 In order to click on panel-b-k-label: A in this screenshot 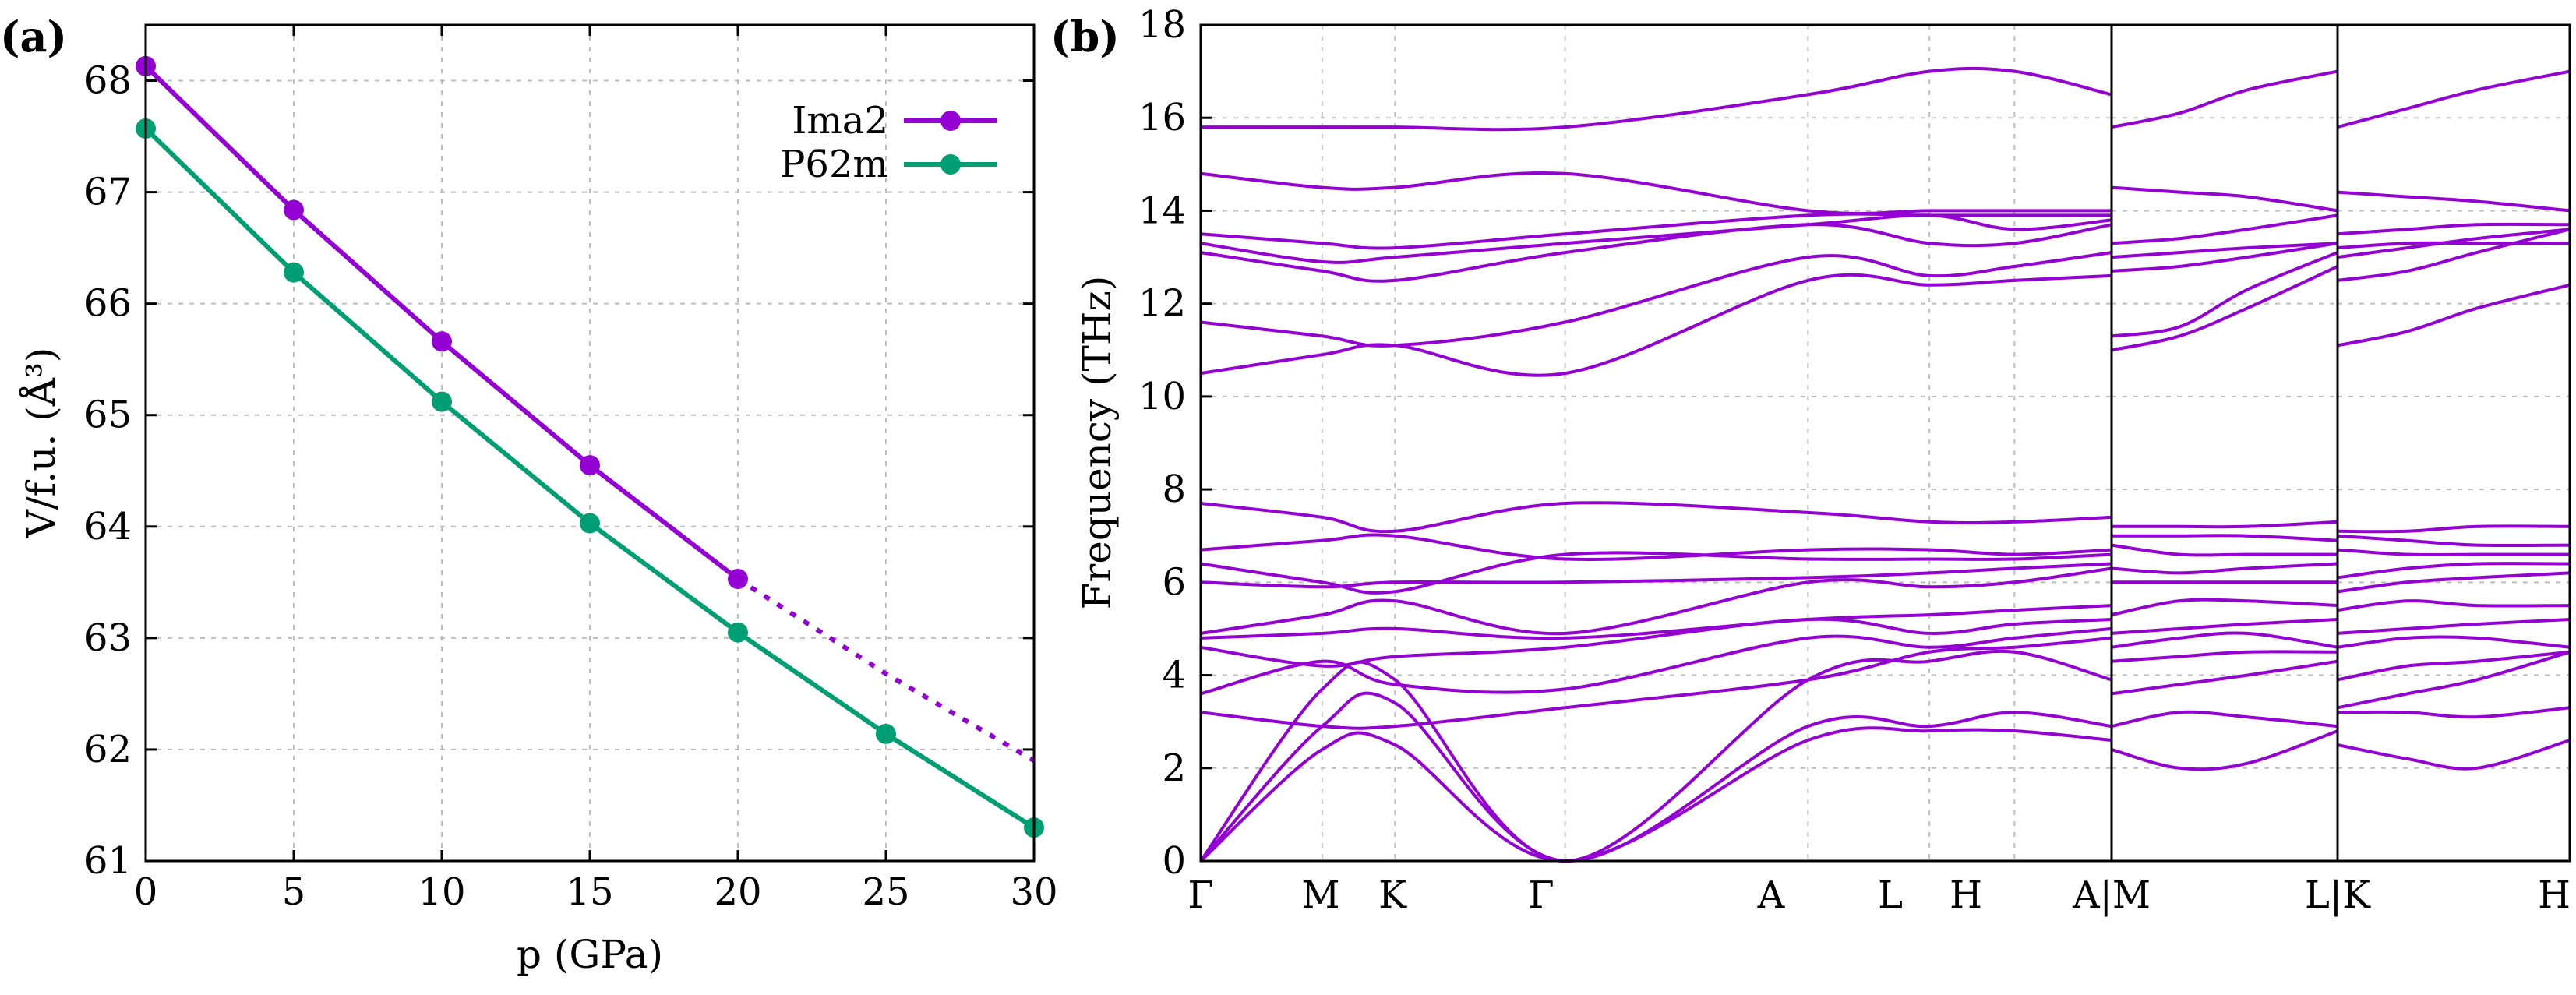, I will do `click(1771, 895)`.